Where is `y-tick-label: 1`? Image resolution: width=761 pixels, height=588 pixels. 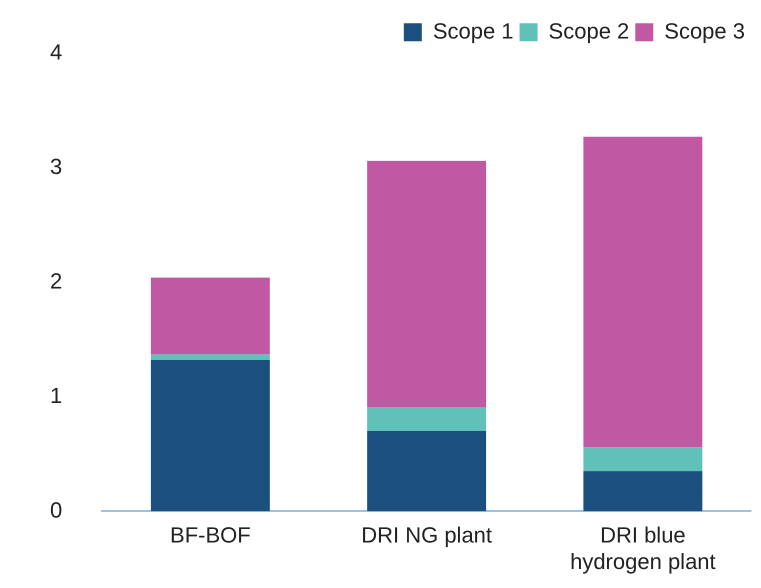
y-tick-label: 1 is located at coordinates (56, 395).